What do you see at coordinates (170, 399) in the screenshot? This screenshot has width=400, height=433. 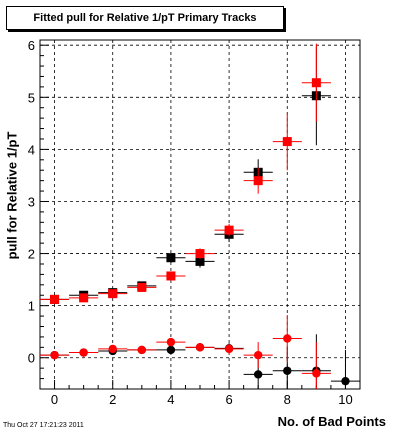 I see `x-tick-label: 4` at bounding box center [170, 399].